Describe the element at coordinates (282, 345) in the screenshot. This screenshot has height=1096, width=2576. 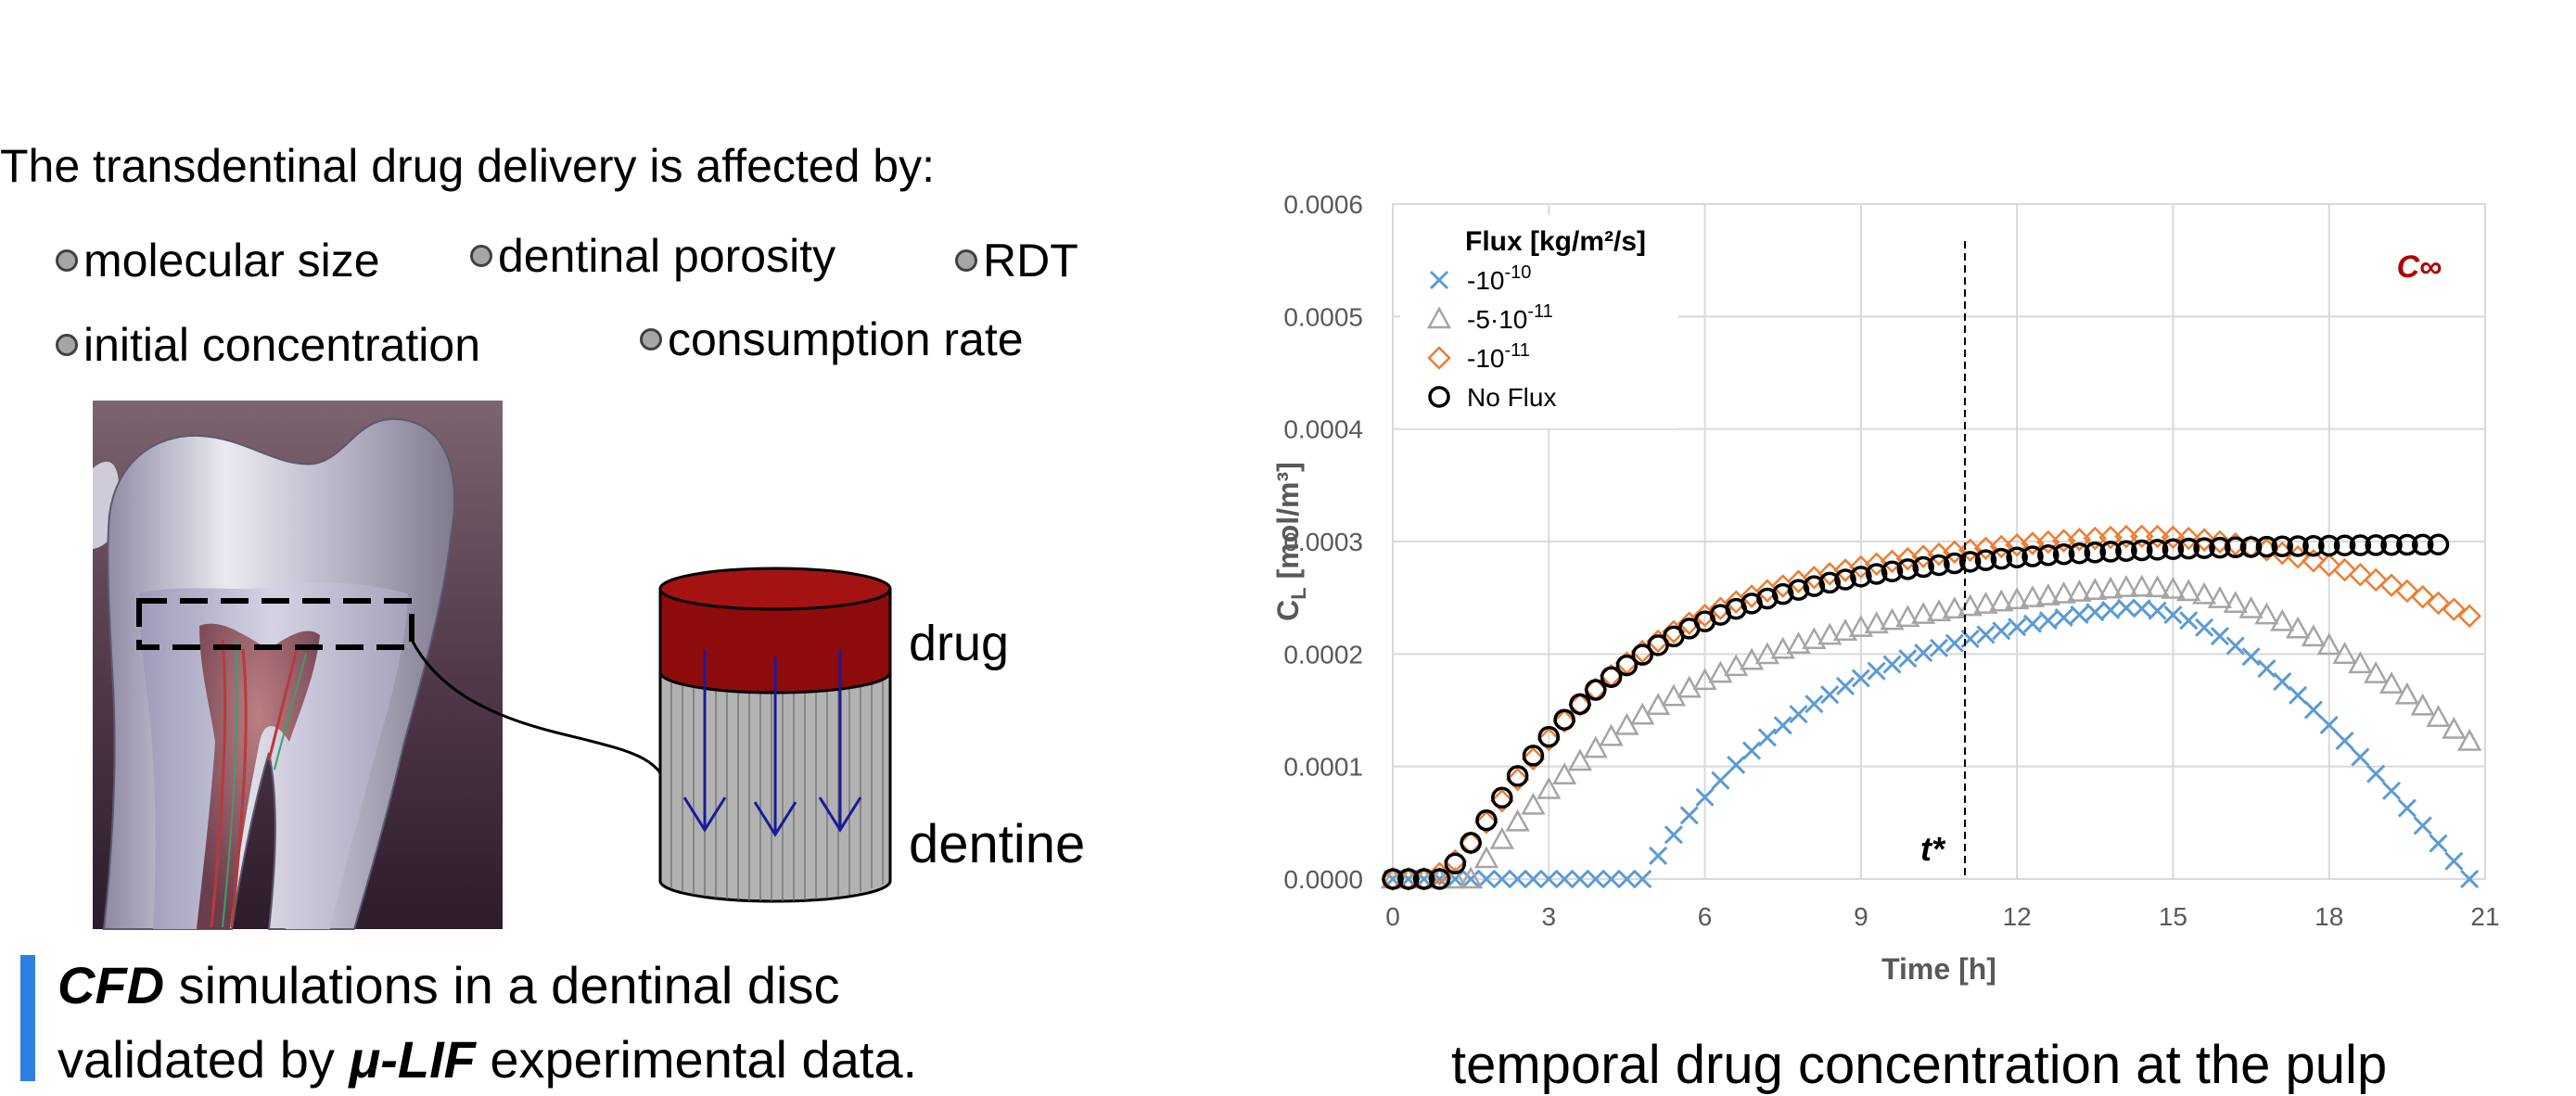
I see `factor-label: initial concentration` at that location.